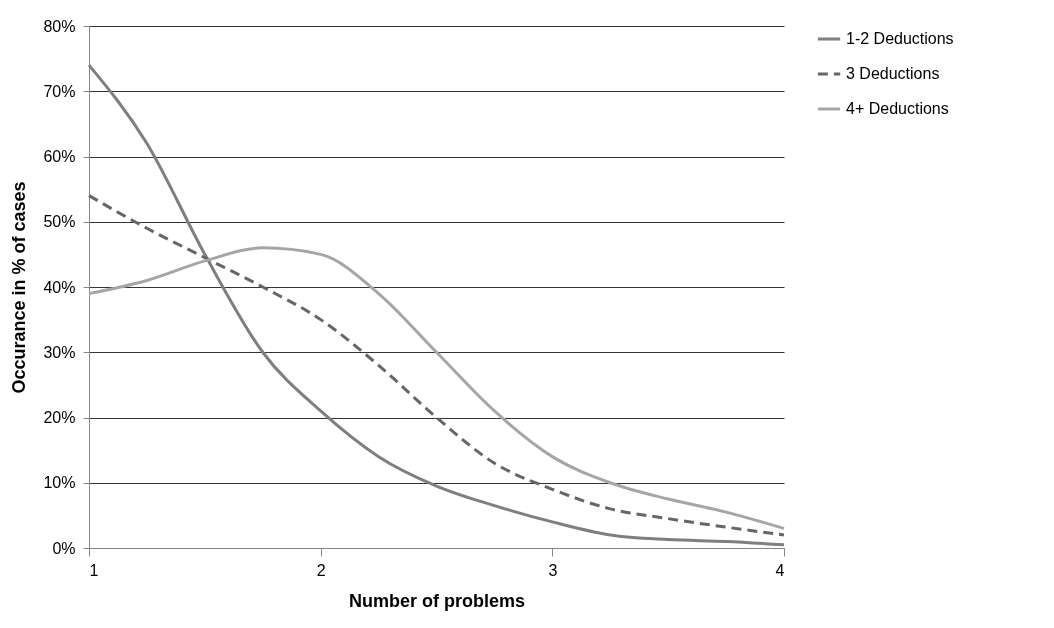 The image size is (1054, 628). What do you see at coordinates (321, 570) in the screenshot?
I see `x-tick-label: 2` at bounding box center [321, 570].